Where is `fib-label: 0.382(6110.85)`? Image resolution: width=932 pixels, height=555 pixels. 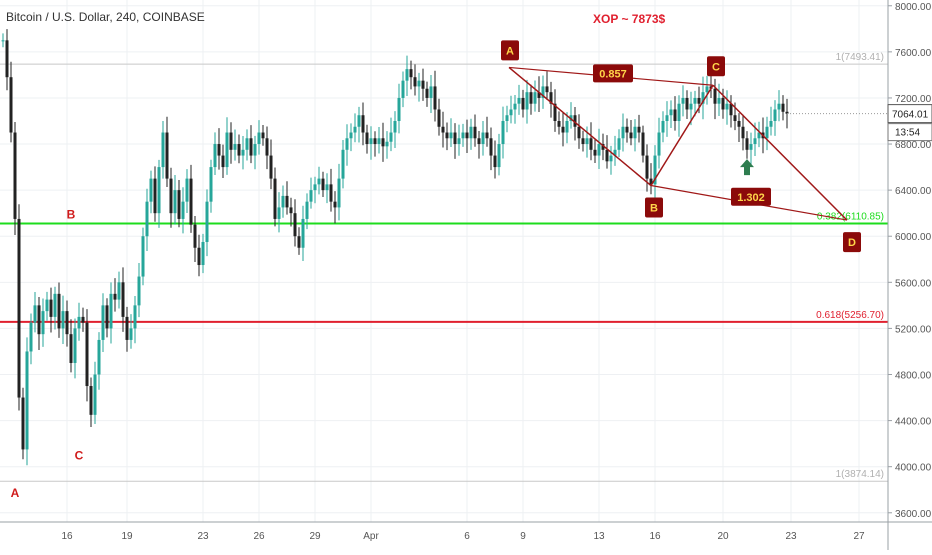
fib-label: 0.382(6110.85) is located at coordinates (850, 216).